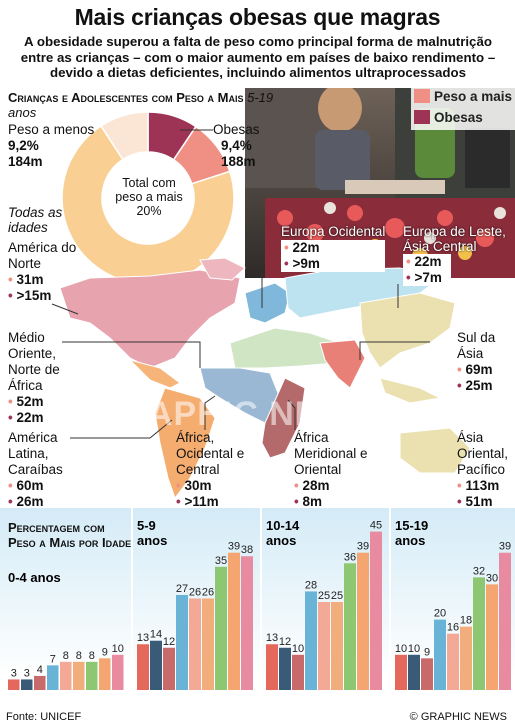  What do you see at coordinates (25, 161) in the screenshot?
I see `underweight-count: 184m` at bounding box center [25, 161].